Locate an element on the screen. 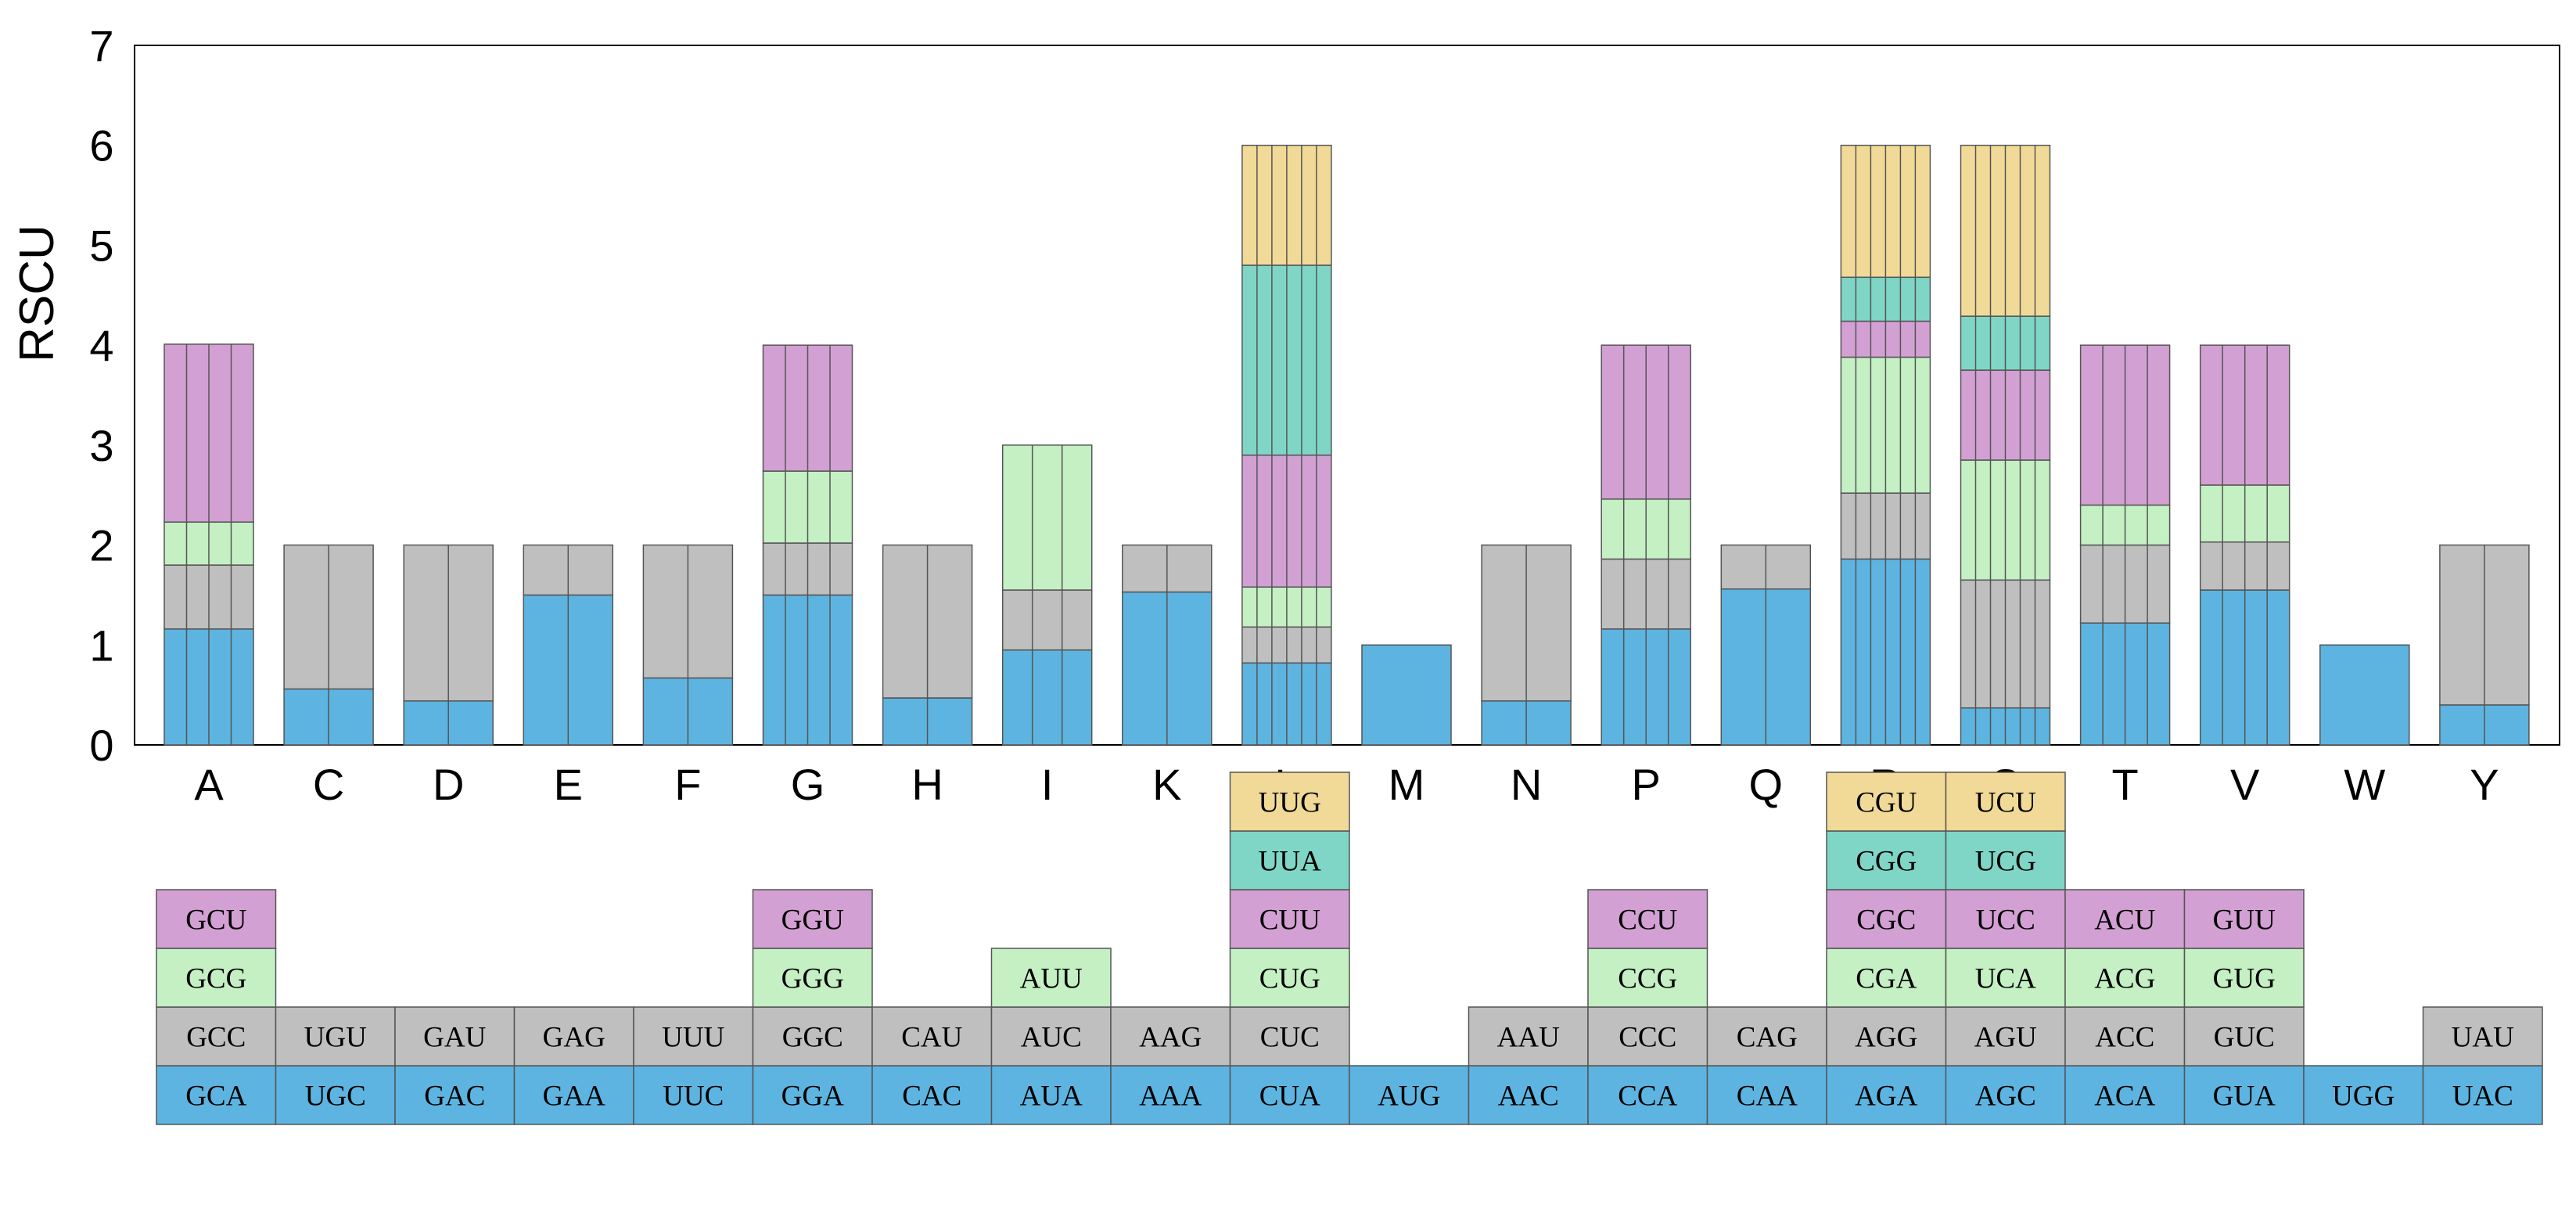 This screenshot has width=2576, height=1205. codon-cell-GUG is located at coordinates (2244, 978).